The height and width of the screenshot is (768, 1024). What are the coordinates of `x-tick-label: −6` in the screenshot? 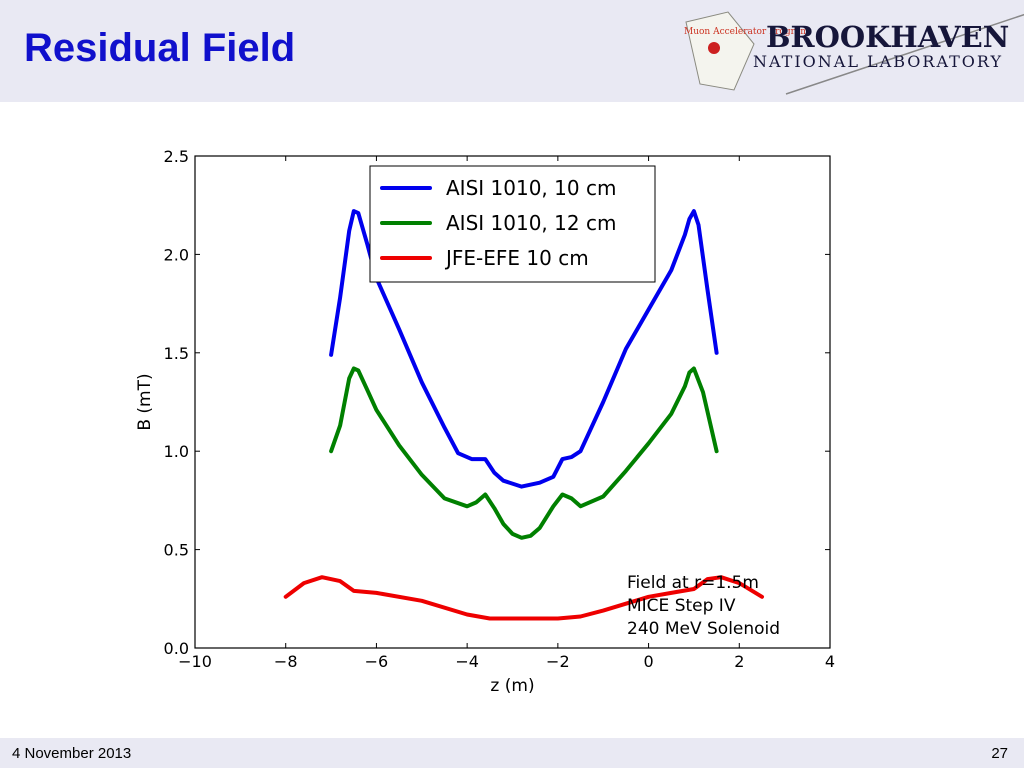 It's located at (377, 661).